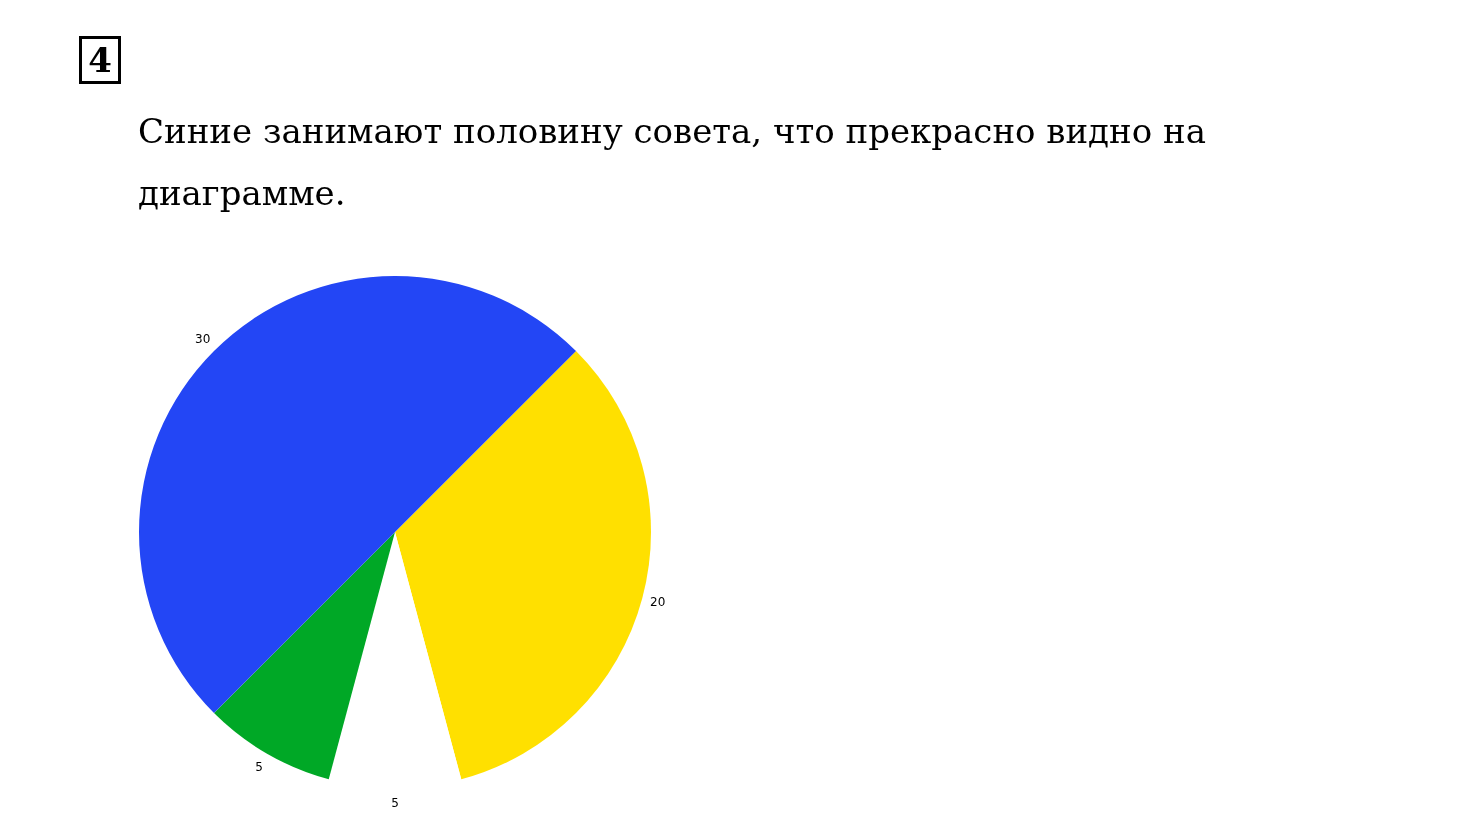  What do you see at coordinates (672, 162) in the screenshot?
I see `chart-title: Синие занимают половину совета, что прекрасно видно на диаграмме.` at bounding box center [672, 162].